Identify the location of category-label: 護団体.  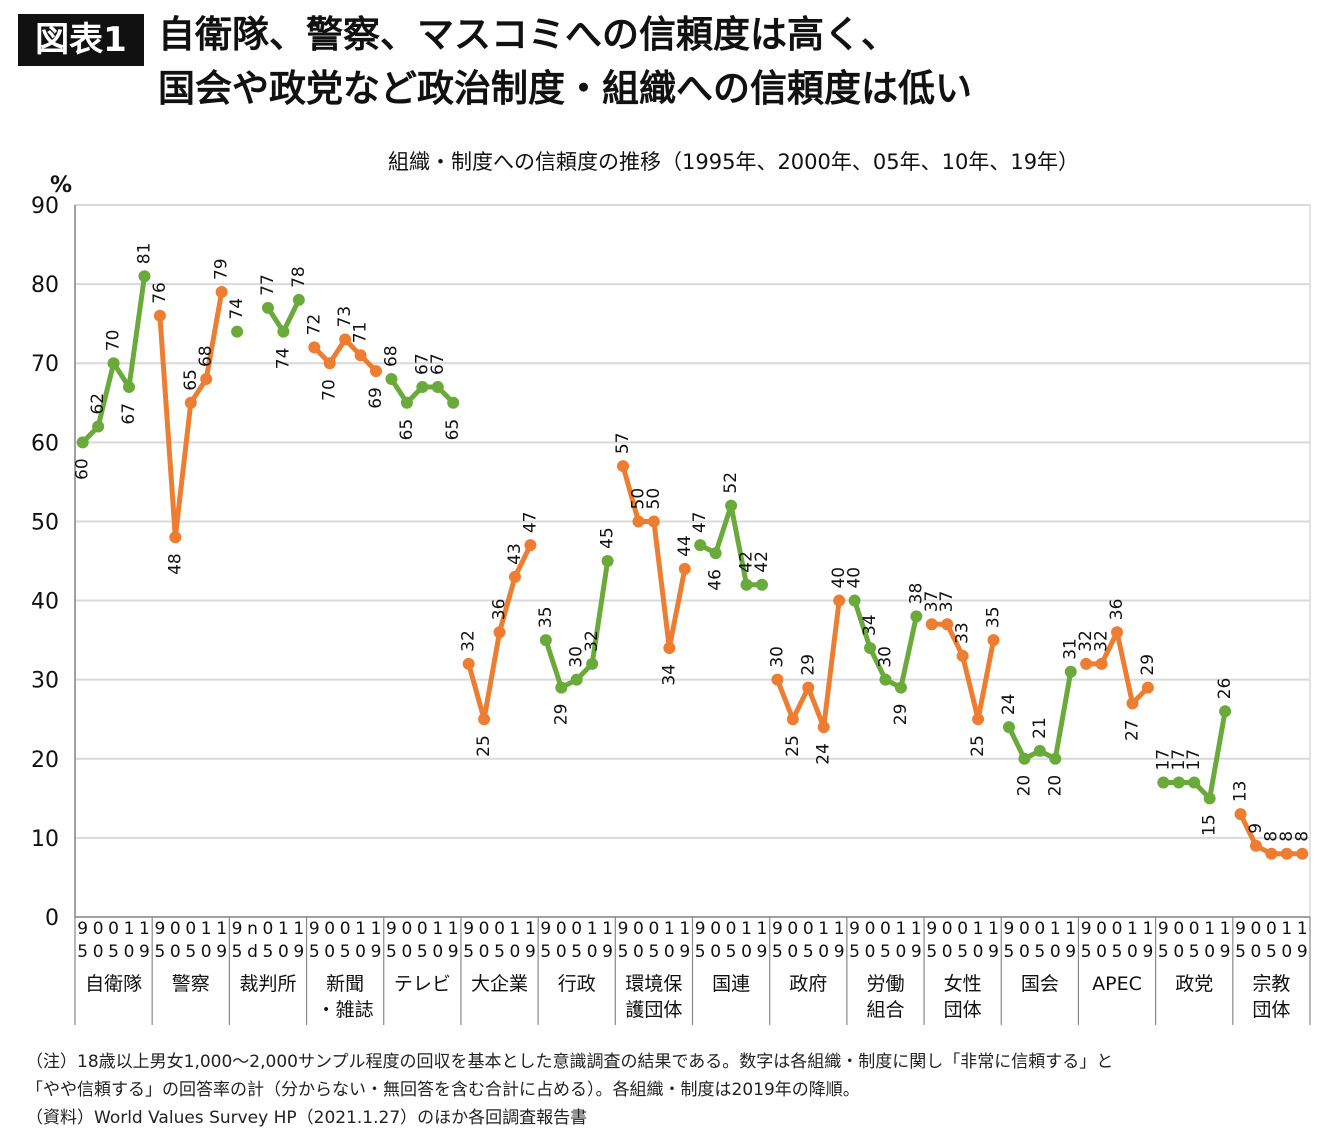
(653, 1010).